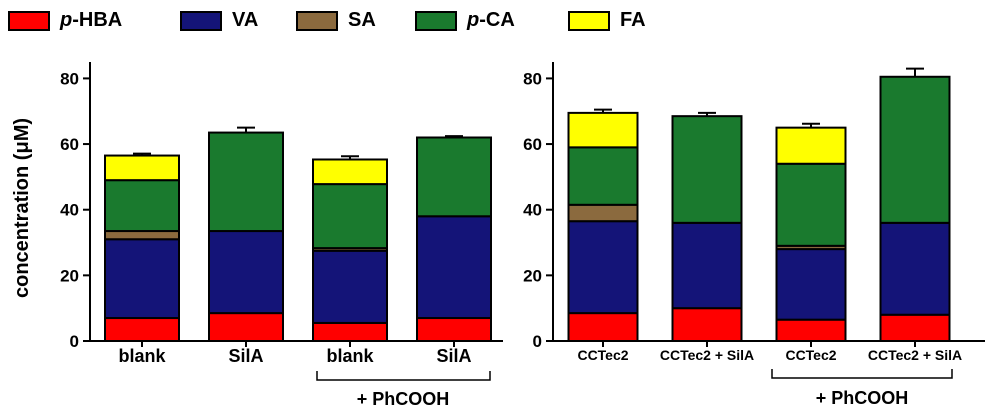  What do you see at coordinates (491, 20) in the screenshot?
I see `legend-label-pca: p-CA` at bounding box center [491, 20].